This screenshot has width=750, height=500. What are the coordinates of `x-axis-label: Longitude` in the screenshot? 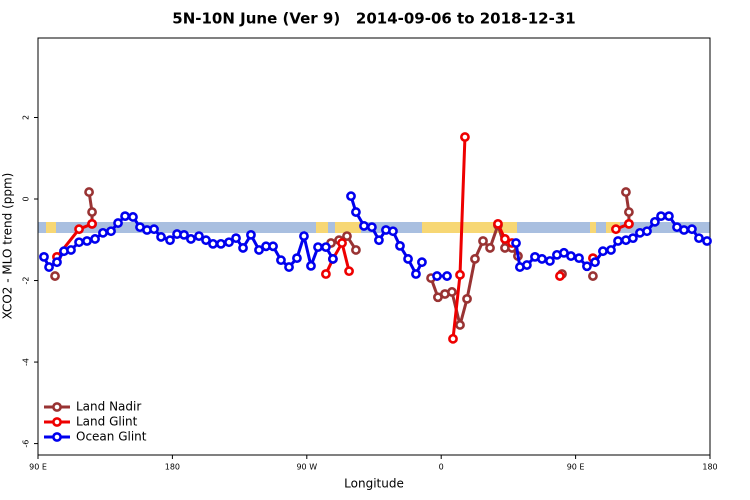 It's located at (374, 484).